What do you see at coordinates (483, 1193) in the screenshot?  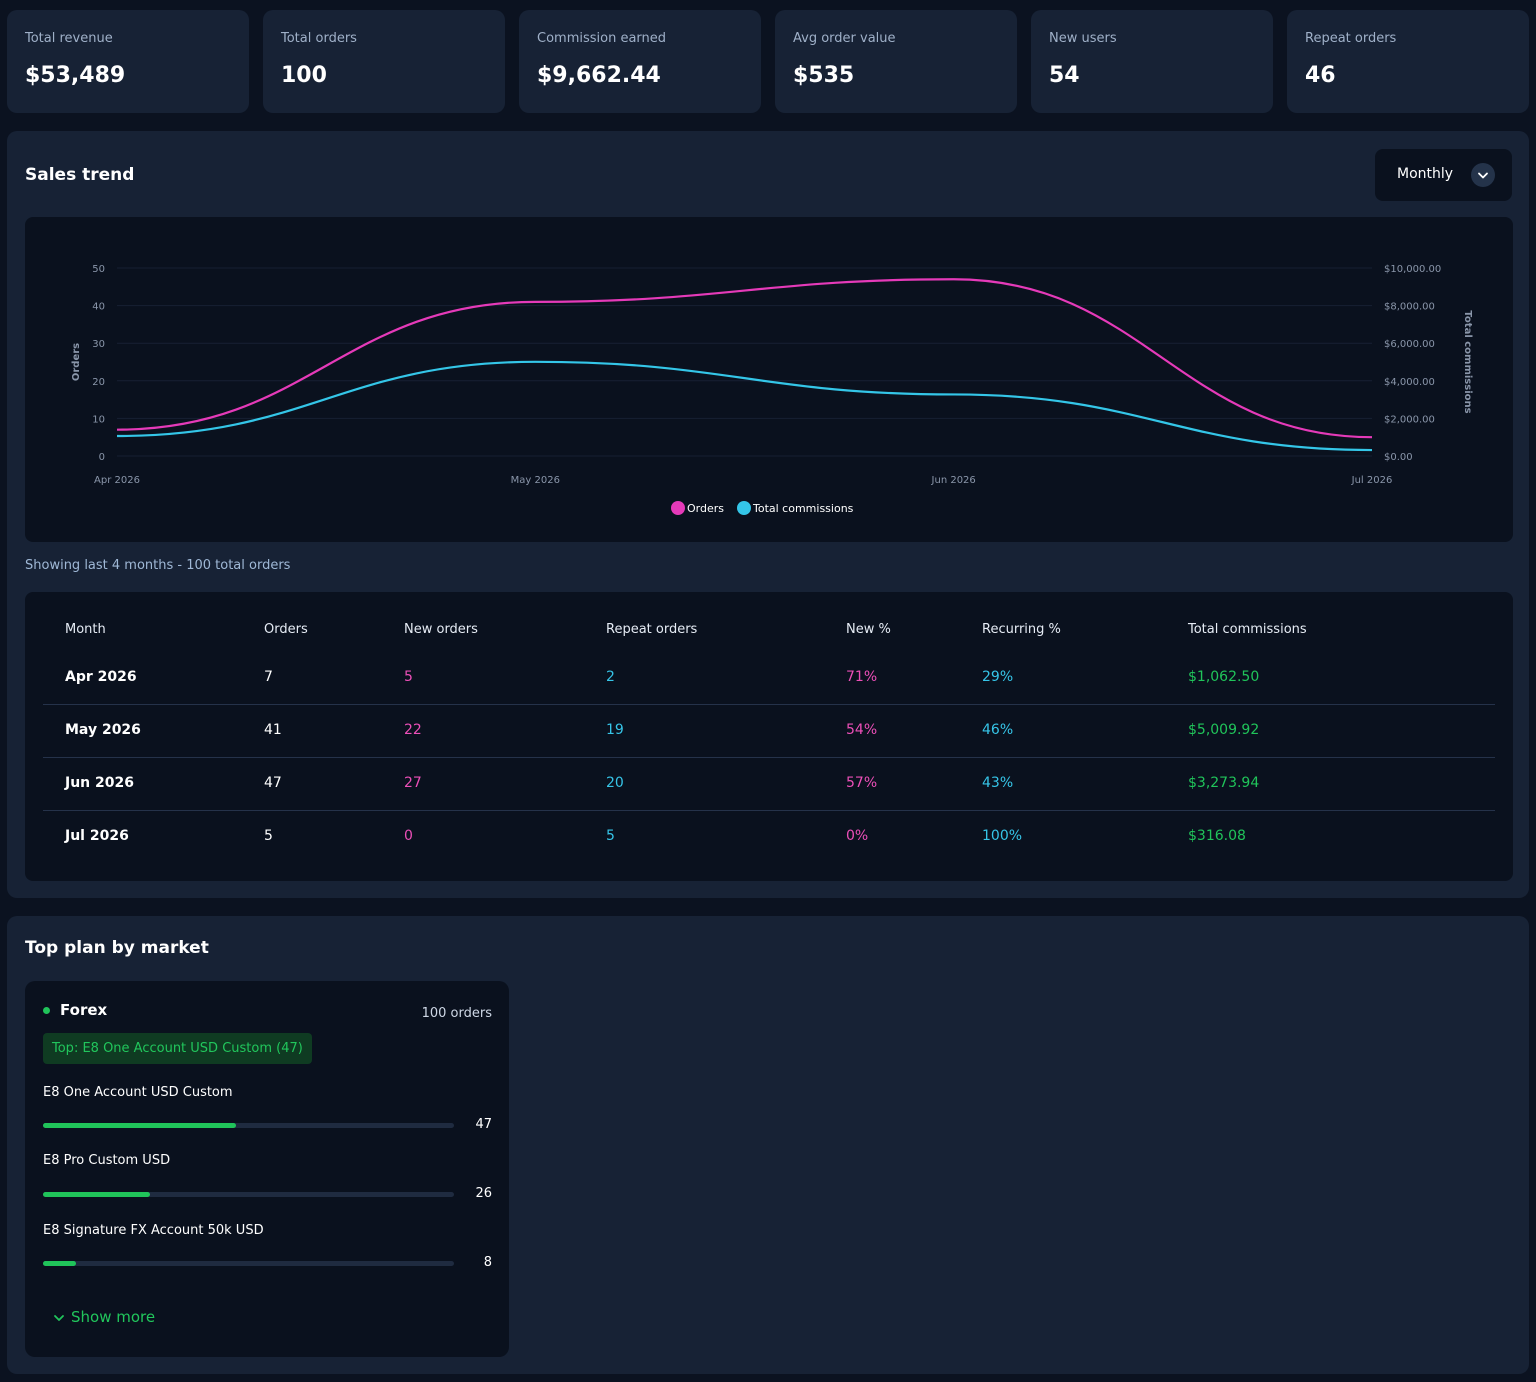 I see `plan-count: 26` at bounding box center [483, 1193].